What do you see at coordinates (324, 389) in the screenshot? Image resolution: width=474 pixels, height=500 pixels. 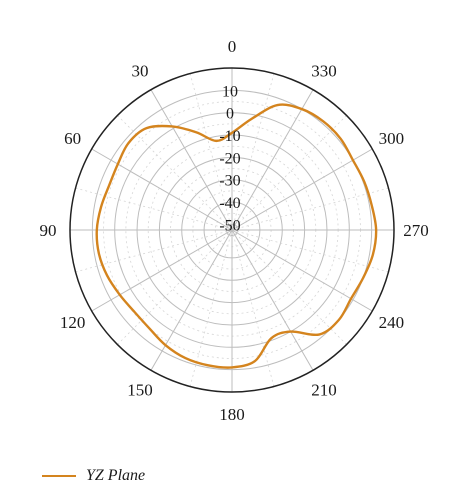 I see `angle-tick-label: 210` at bounding box center [324, 389].